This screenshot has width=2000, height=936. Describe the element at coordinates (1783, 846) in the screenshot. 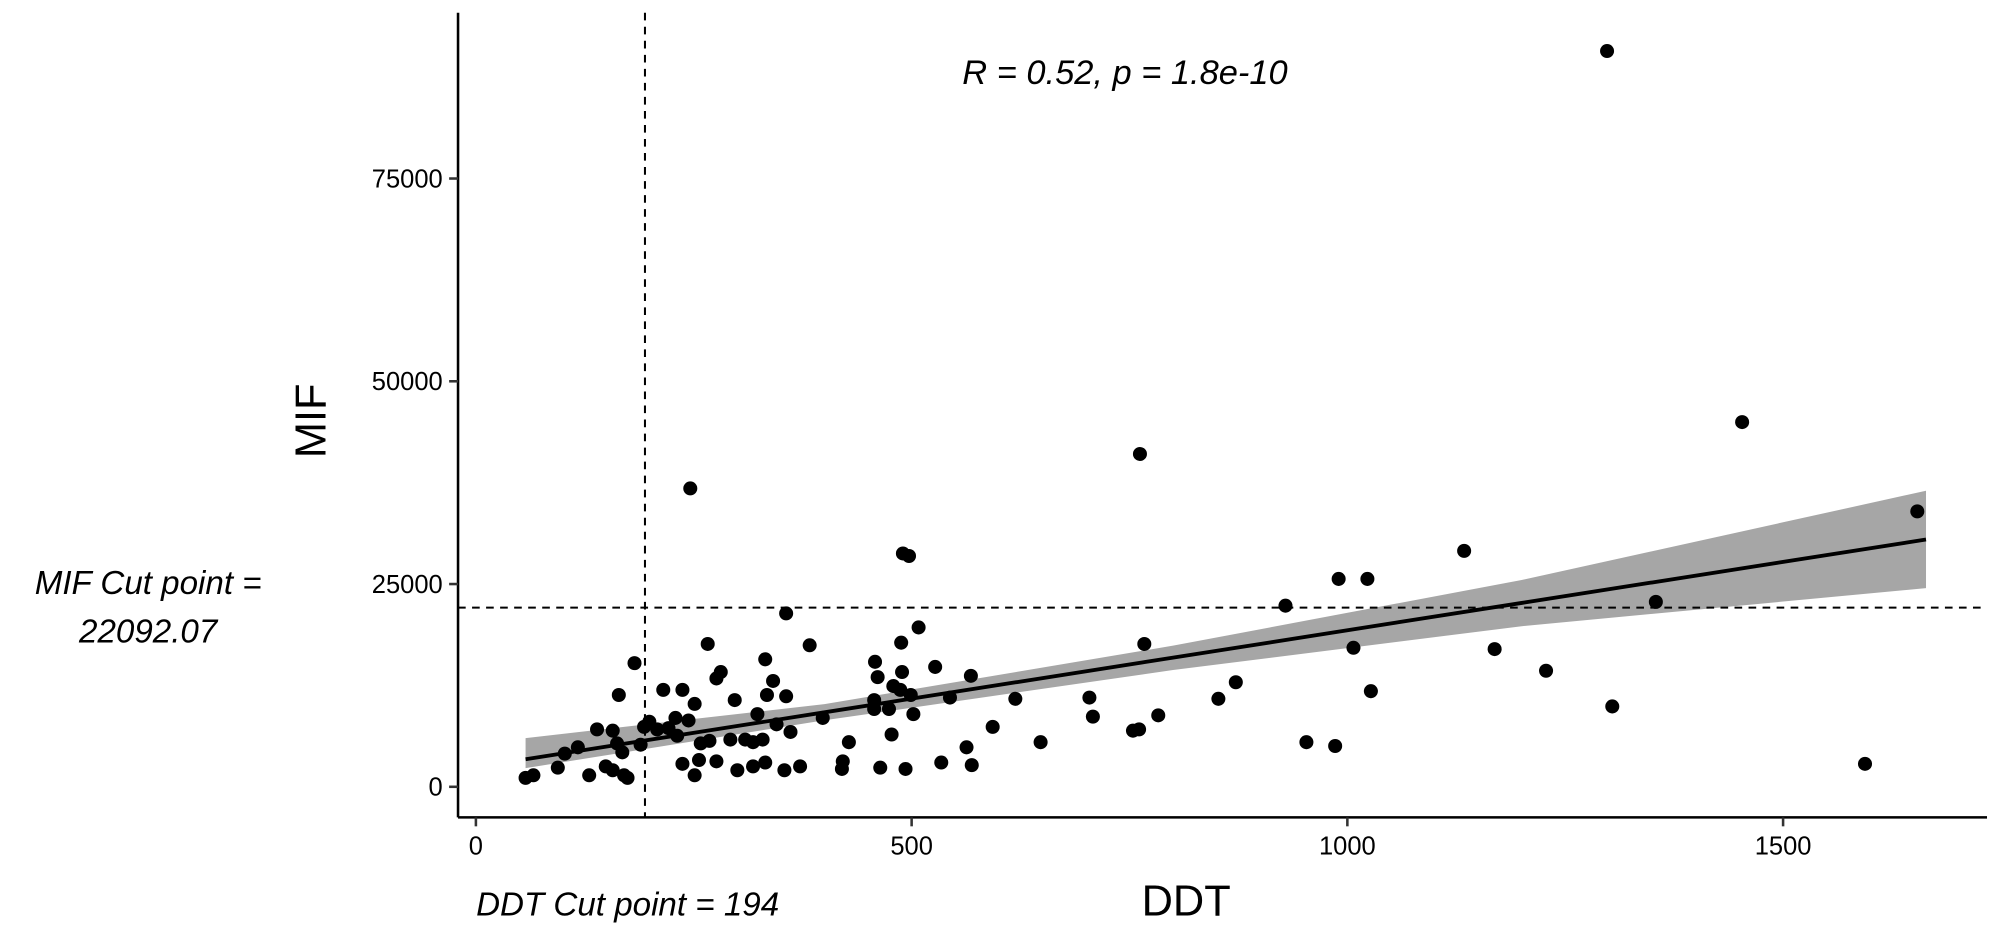

I see `x-tick-label: 1500` at that location.